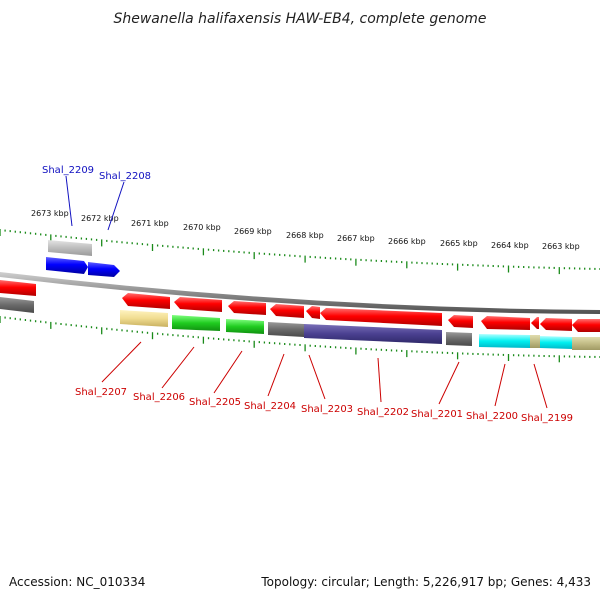  What do you see at coordinates (356, 238) in the screenshot?
I see `scale-tick-label: 2667 kbp` at bounding box center [356, 238].